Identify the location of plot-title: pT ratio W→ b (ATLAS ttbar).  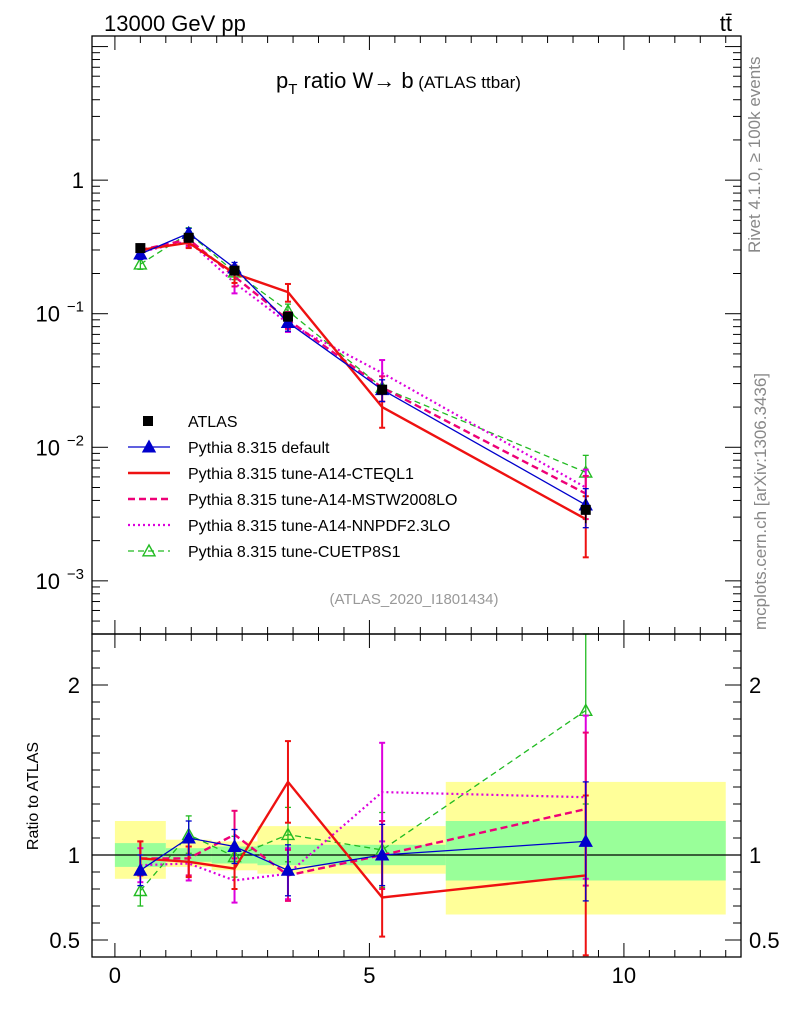
(398, 83).